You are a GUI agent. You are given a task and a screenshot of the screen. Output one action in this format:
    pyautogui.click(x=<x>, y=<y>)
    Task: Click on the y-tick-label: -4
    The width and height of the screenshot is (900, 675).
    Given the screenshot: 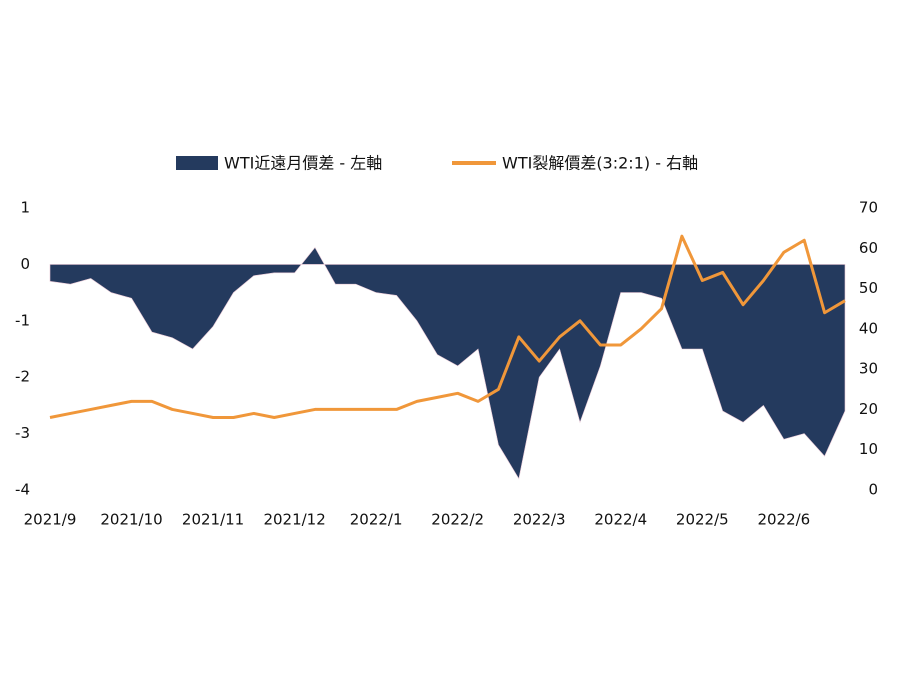 What is the action you would take?
    pyautogui.click(x=22, y=490)
    